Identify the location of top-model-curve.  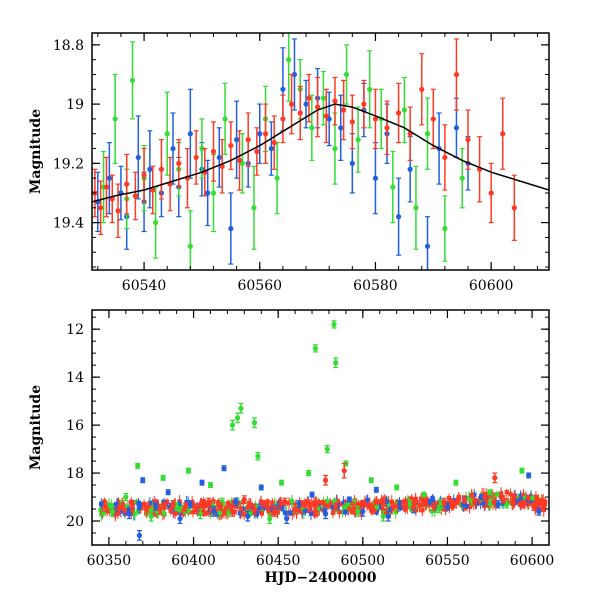
(320, 153).